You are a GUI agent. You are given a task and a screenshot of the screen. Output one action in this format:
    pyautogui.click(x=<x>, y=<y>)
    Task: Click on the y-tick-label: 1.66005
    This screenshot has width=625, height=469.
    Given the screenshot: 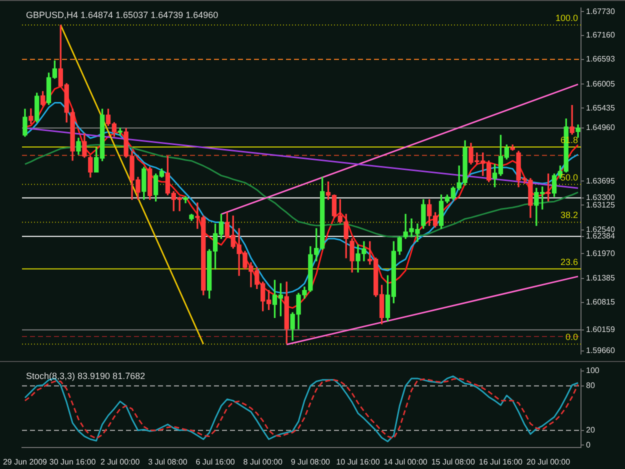 What is the action you would take?
    pyautogui.click(x=601, y=83)
    